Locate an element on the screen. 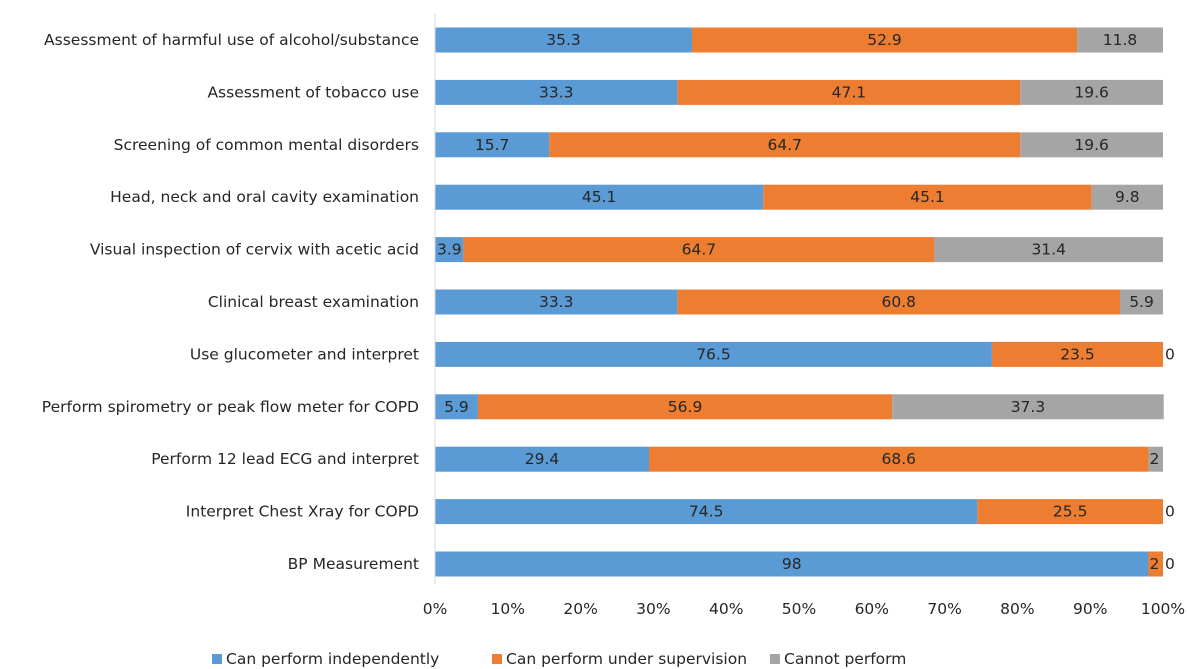  data-label: 3.9 is located at coordinates (449, 250).